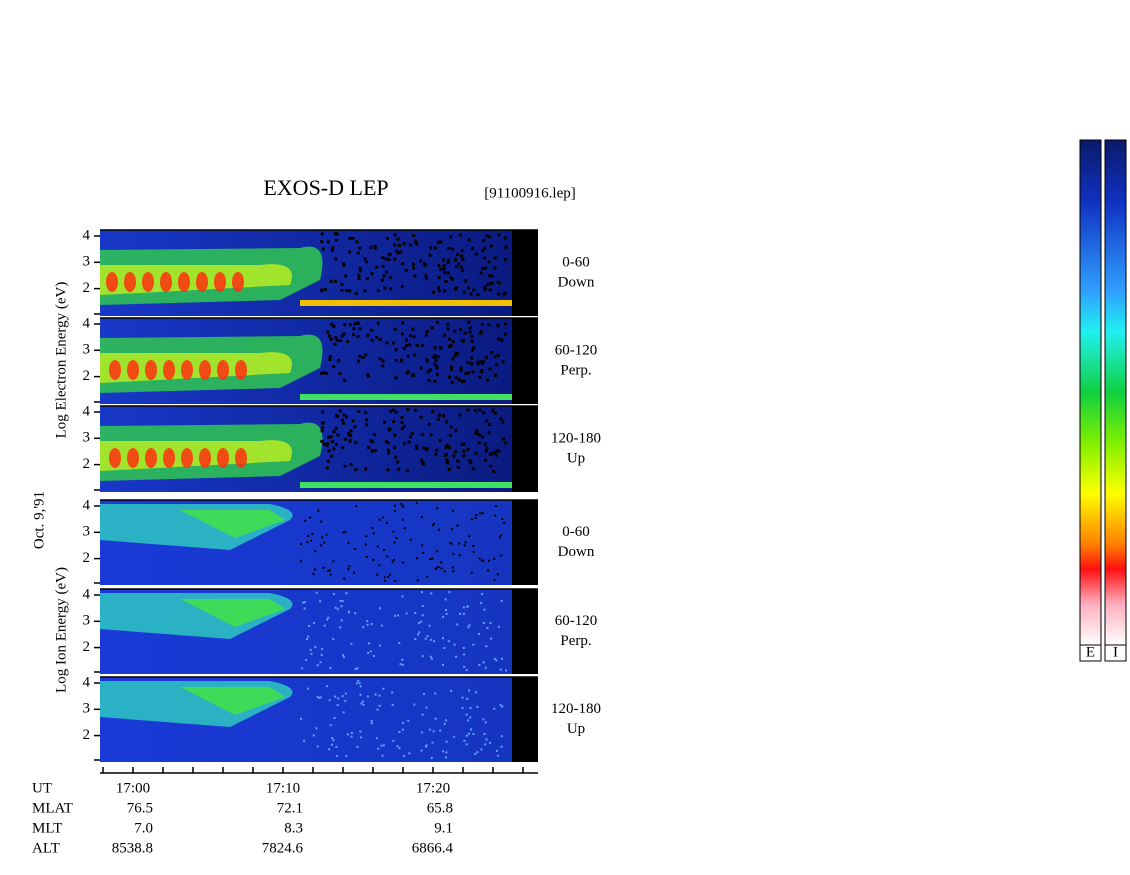  I want to click on row-label: MLAT, so click(52, 808).